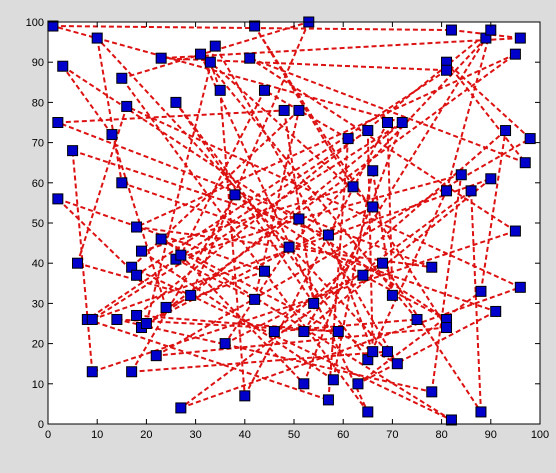 The width and height of the screenshot is (556, 473). Describe the element at coordinates (97, 435) in the screenshot. I see `x-tick-label: 10` at that location.